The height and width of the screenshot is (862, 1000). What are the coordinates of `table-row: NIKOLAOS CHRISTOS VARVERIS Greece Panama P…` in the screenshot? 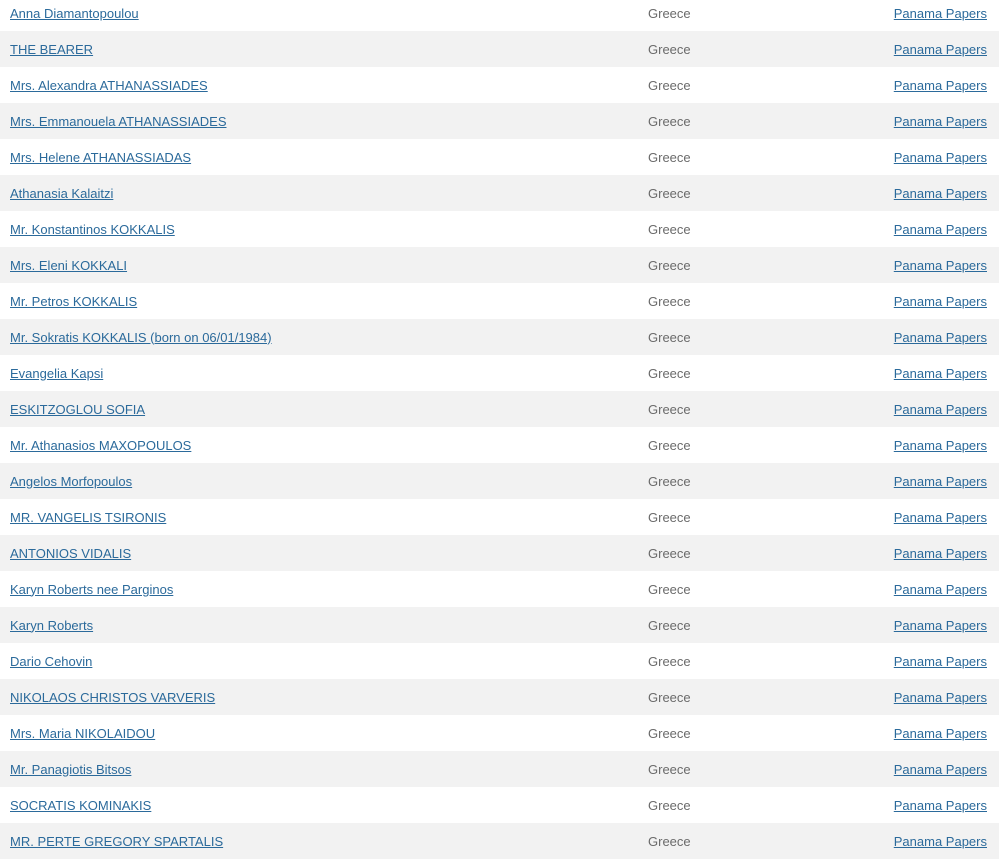 It's located at (499, 697).